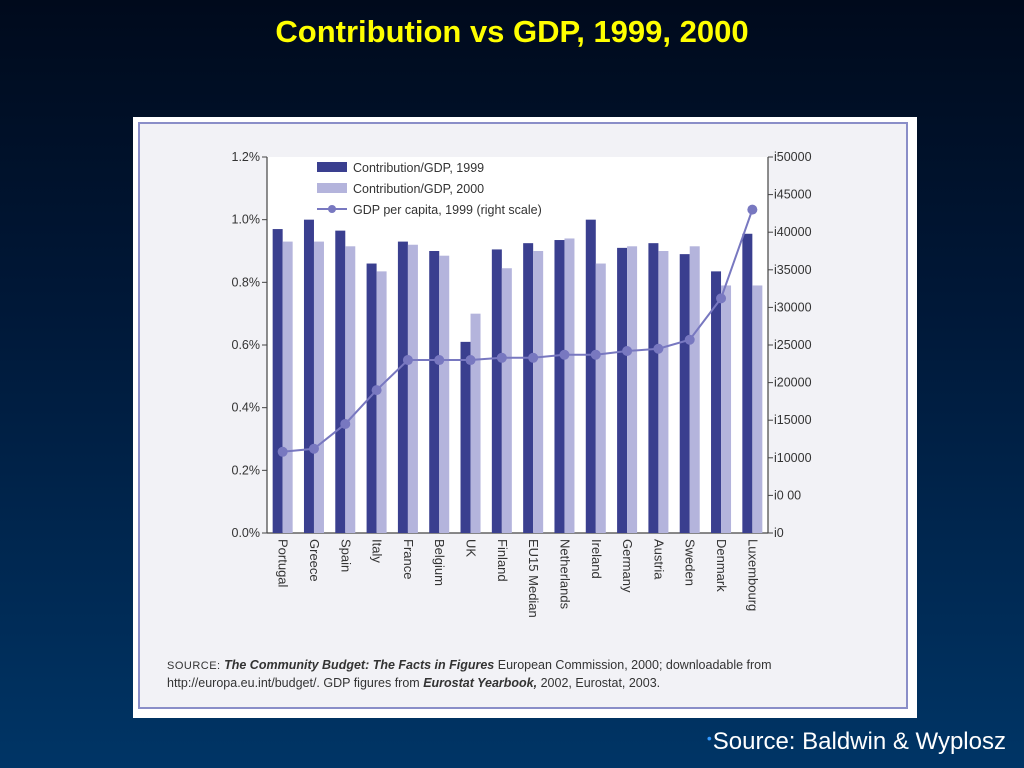  Describe the element at coordinates (283, 563) in the screenshot. I see `category-label: Portugal` at that location.